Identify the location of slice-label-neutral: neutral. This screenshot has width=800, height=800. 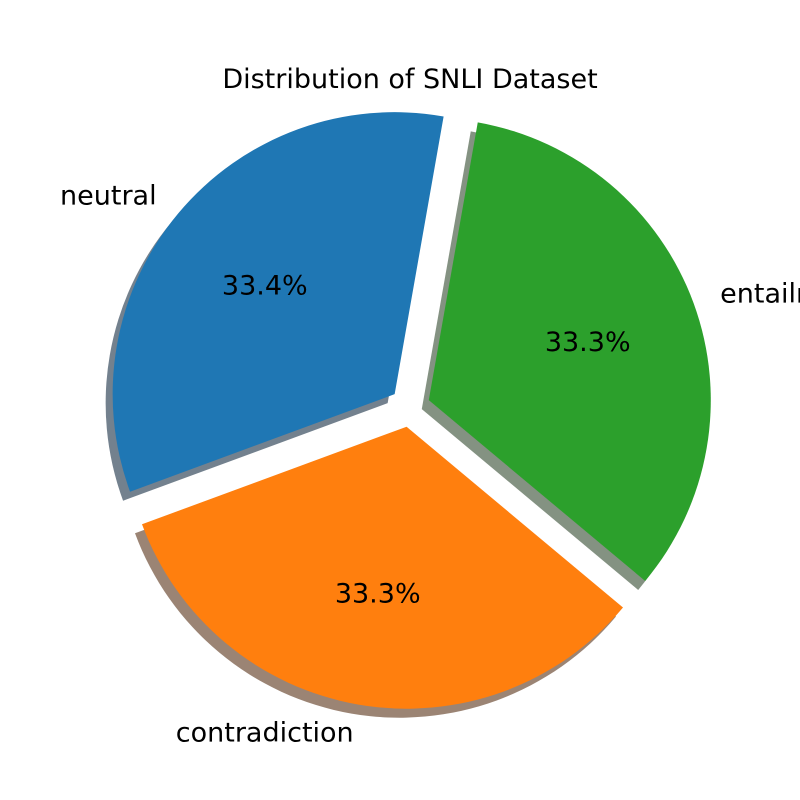
(108, 195).